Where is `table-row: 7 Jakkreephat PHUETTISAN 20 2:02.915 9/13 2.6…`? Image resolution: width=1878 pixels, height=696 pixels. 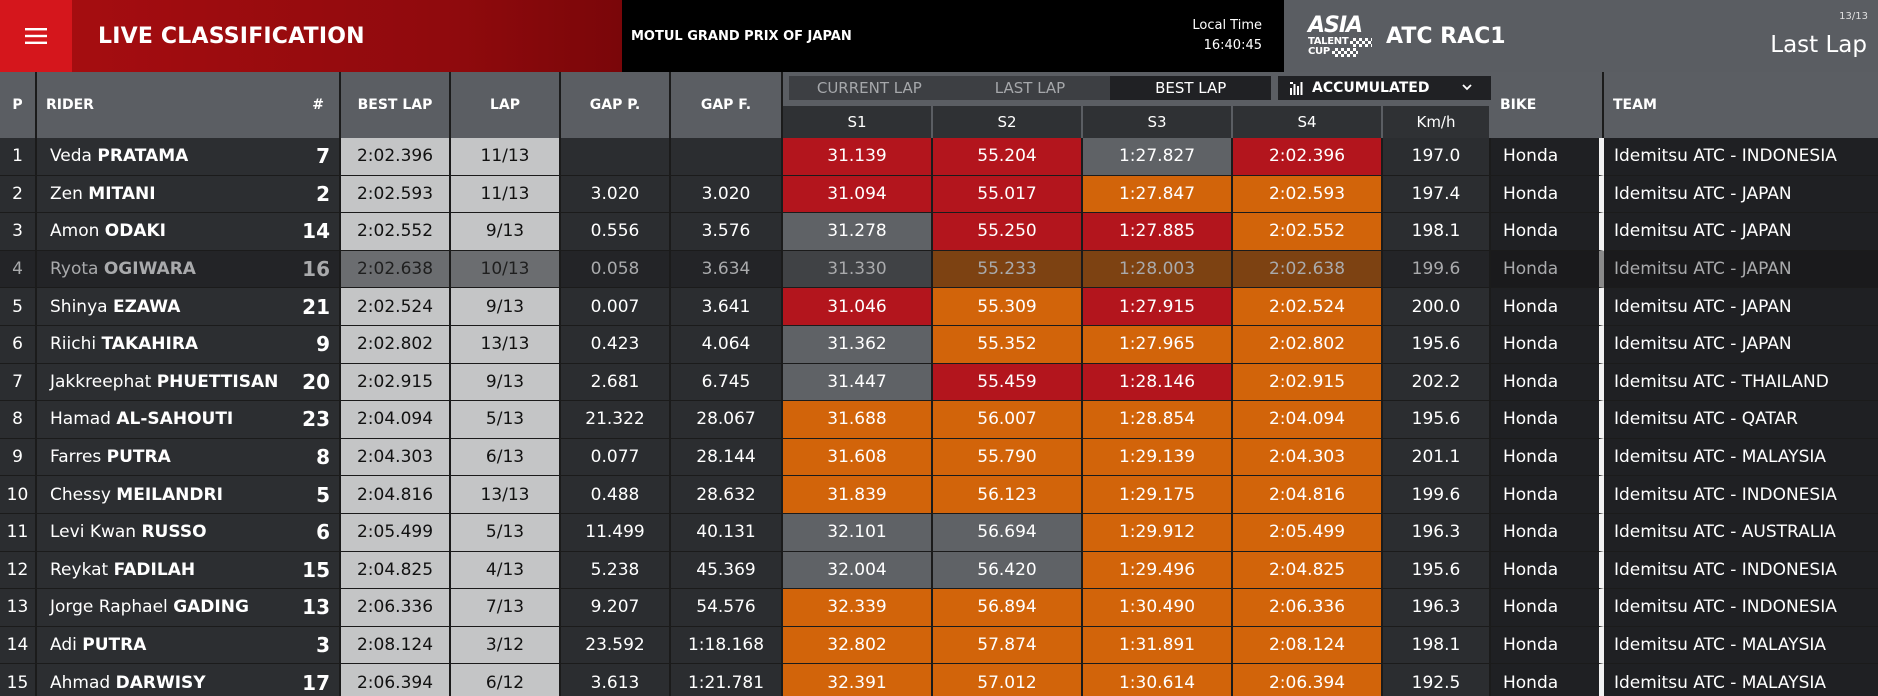 table-row: 7 Jakkreephat PHUETTISAN 20 2:02.915 9/13 2.6… is located at coordinates (939, 382).